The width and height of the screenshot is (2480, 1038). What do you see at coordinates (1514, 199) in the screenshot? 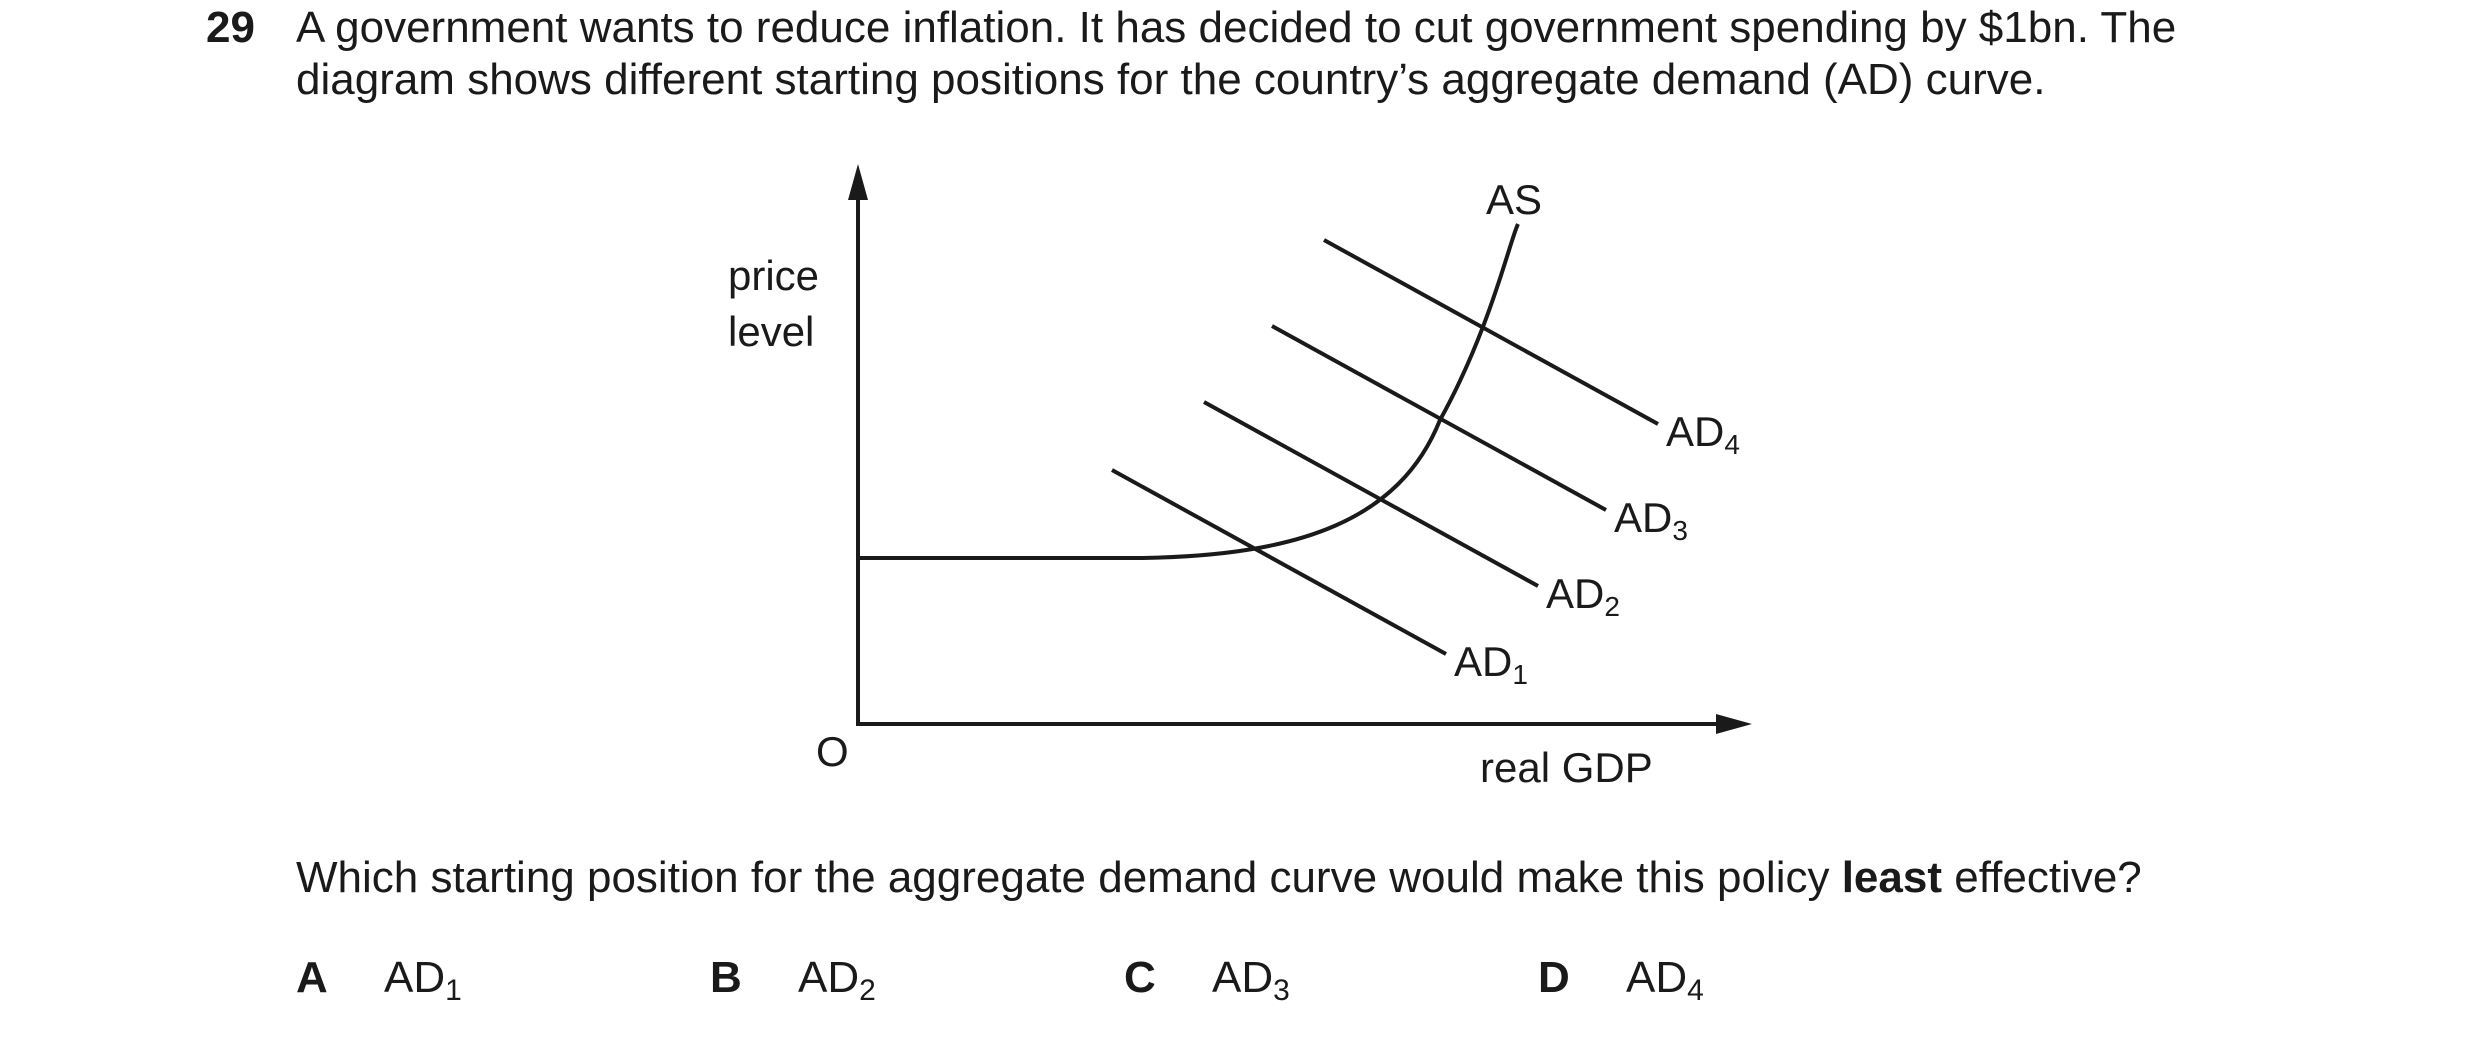
I see `as-label: AS` at bounding box center [1514, 199].